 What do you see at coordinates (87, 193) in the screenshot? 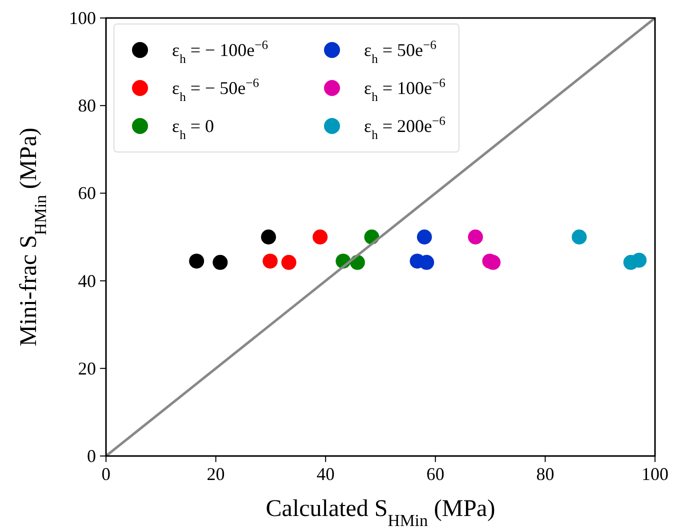
I see `y-tick-label: 60` at bounding box center [87, 193].